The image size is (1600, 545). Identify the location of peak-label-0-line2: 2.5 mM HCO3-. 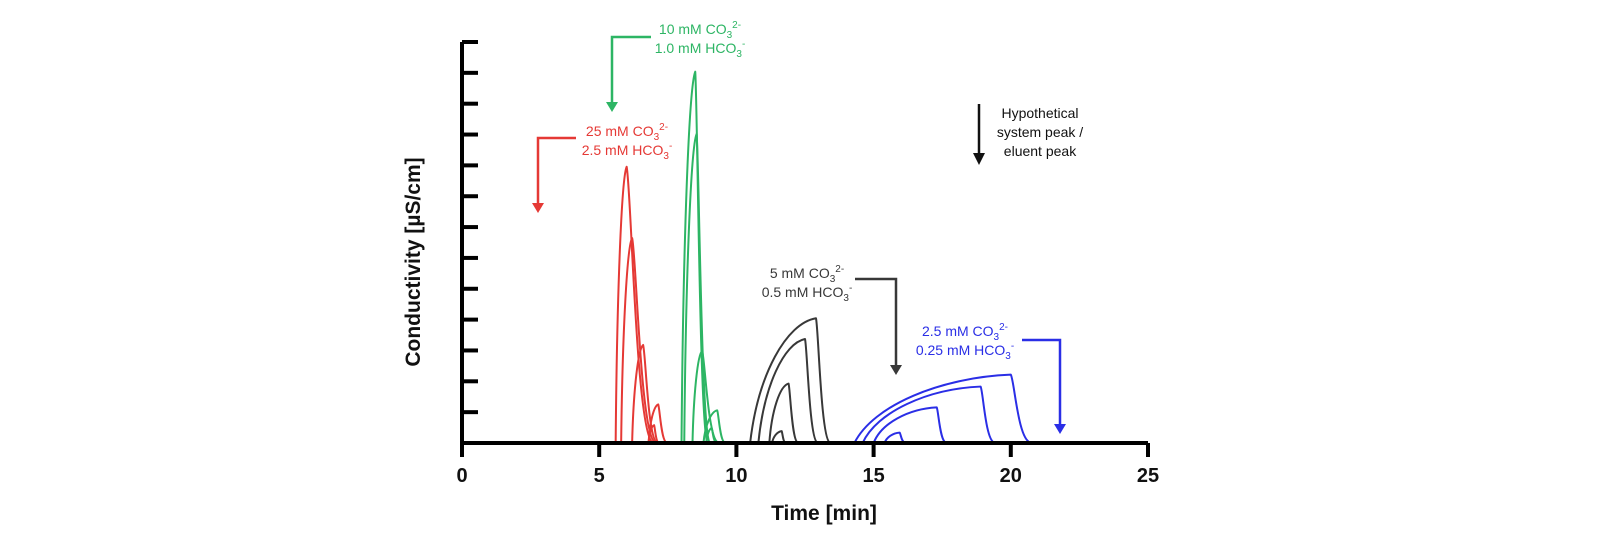
(627, 151).